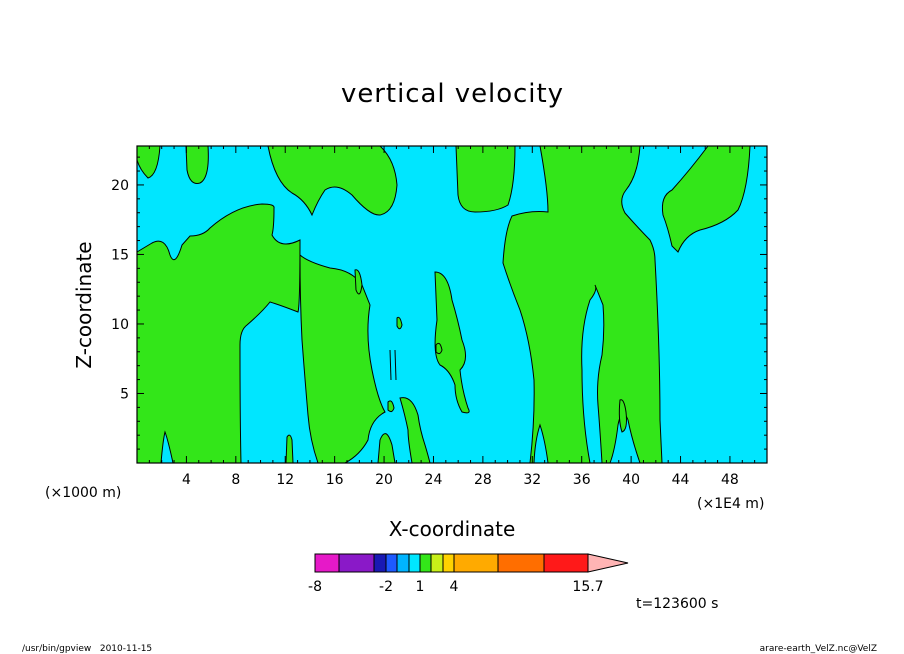 Image resolution: width=904 pixels, height=654 pixels. I want to click on x-tick-label: 28, so click(483, 480).